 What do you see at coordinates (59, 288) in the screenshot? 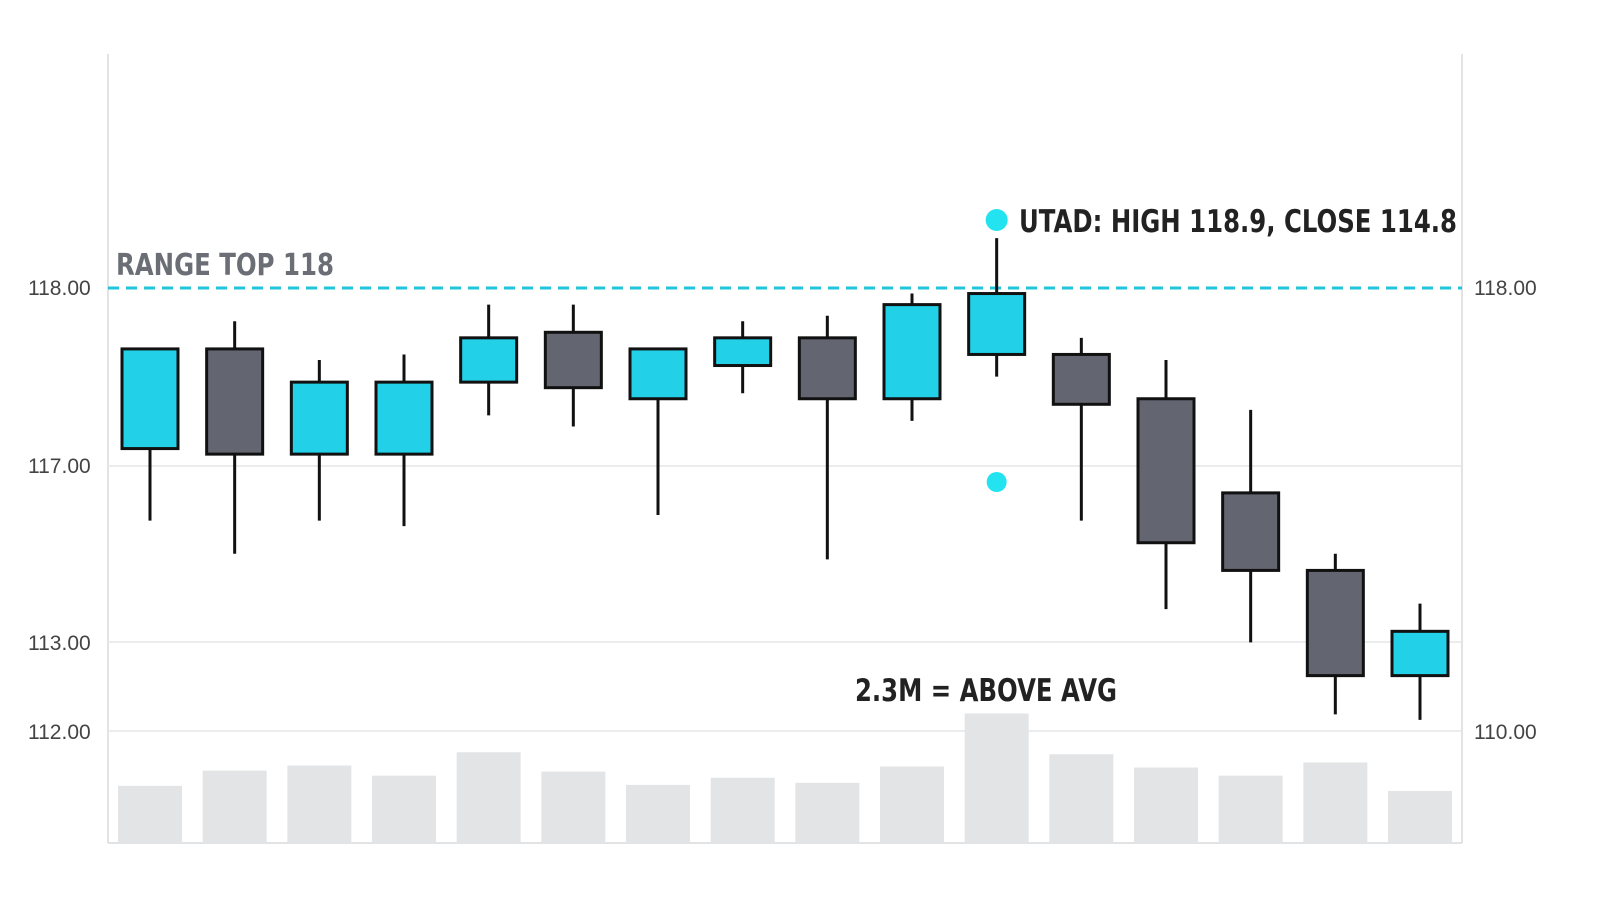
I see `left-tick-label: 118.00` at bounding box center [59, 288].